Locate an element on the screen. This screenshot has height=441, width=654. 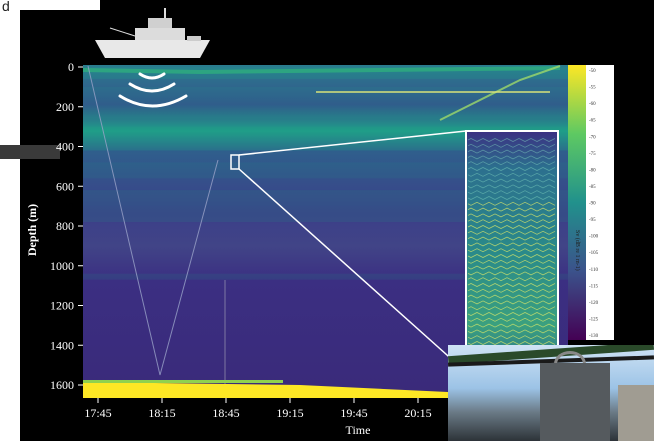
colorbar-tick-label: -110 is located at coordinates (593, 270).